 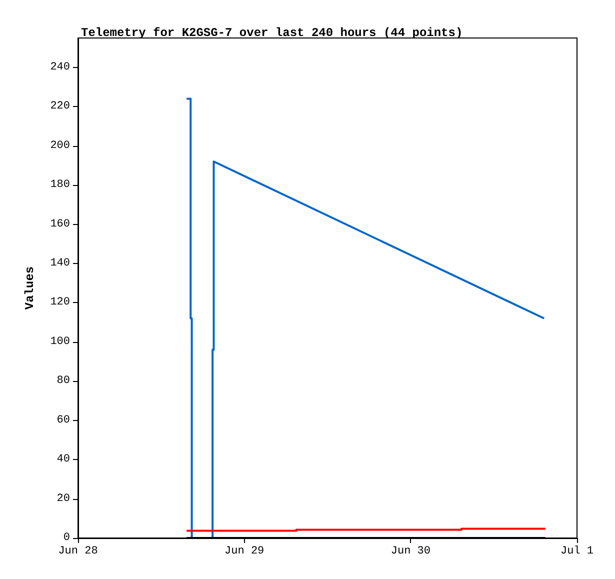 I want to click on x-tick-label: Jul 1, so click(x=577, y=552).